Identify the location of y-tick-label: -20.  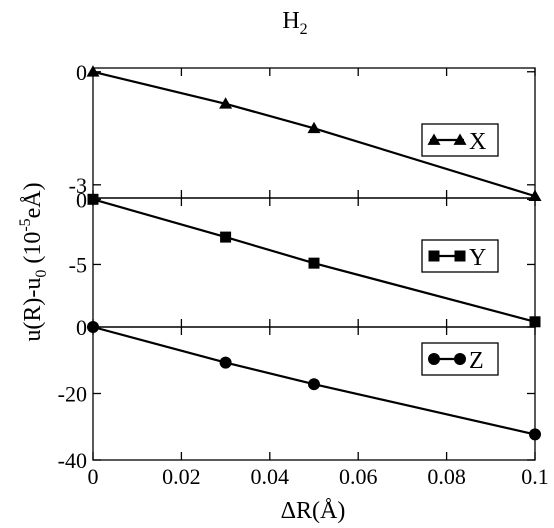
(72, 394).